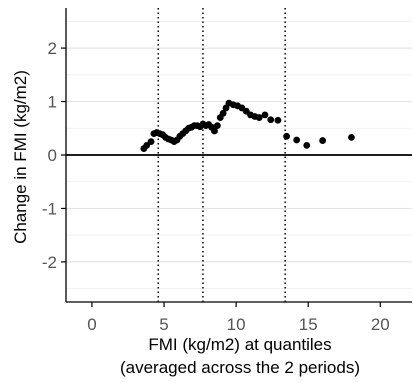 The width and height of the screenshot is (413, 383). What do you see at coordinates (52, 102) in the screenshot?
I see `y-tick-label: 1` at bounding box center [52, 102].